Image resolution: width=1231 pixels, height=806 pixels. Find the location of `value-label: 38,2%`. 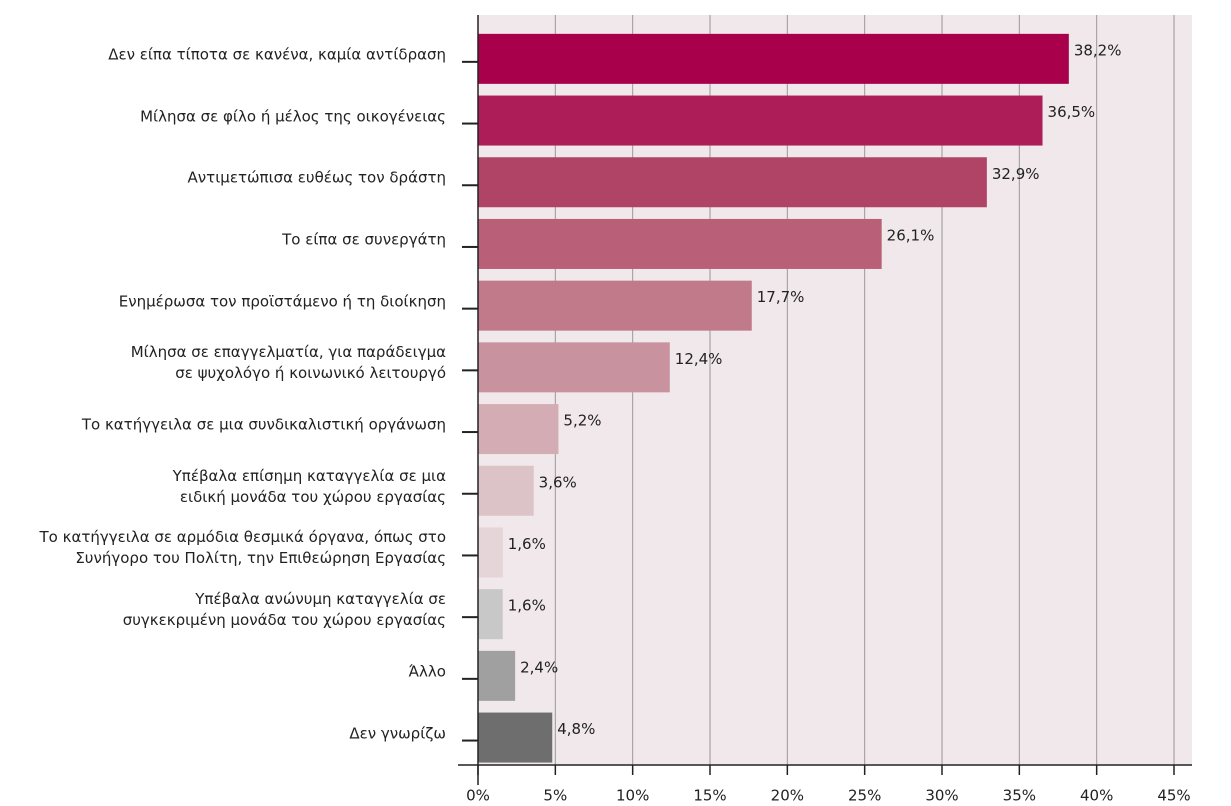

value-label: 38,2% is located at coordinates (1098, 50).